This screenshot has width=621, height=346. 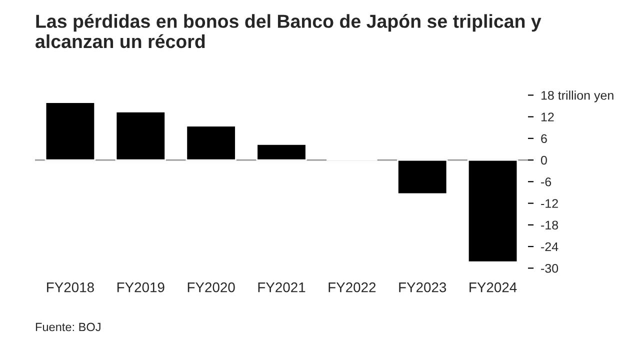 What do you see at coordinates (282, 287) in the screenshot?
I see `x-tick-label: FY2021` at bounding box center [282, 287].